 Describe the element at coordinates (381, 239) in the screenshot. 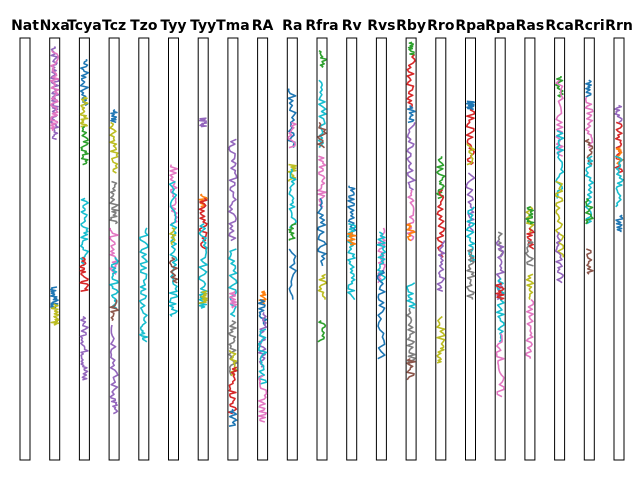

I see `panel: Rvs` at that location.